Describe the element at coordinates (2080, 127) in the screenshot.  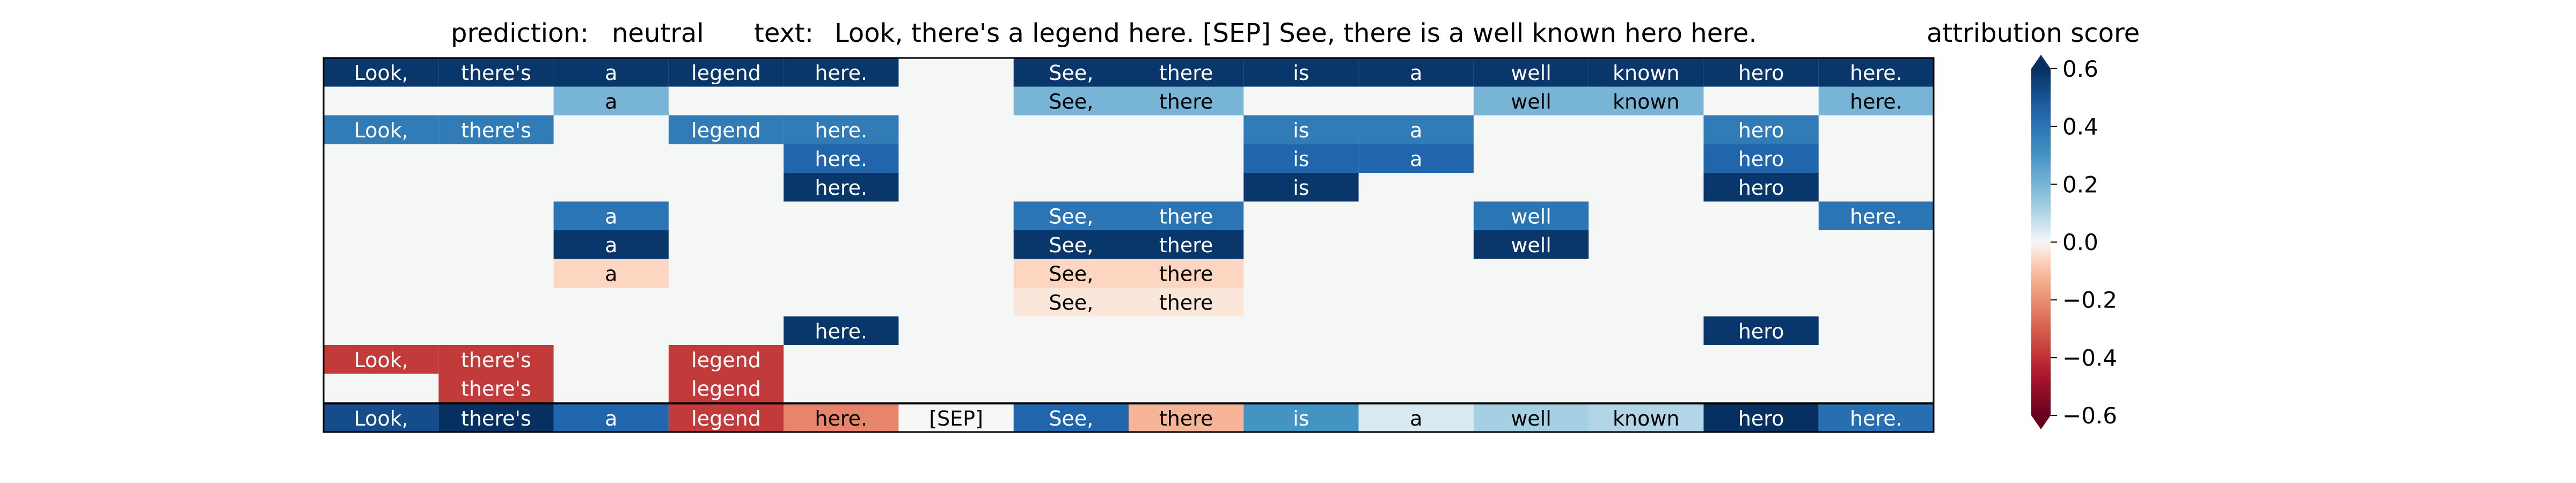
I see `colorbar-tick-label: 0.4` at that location.